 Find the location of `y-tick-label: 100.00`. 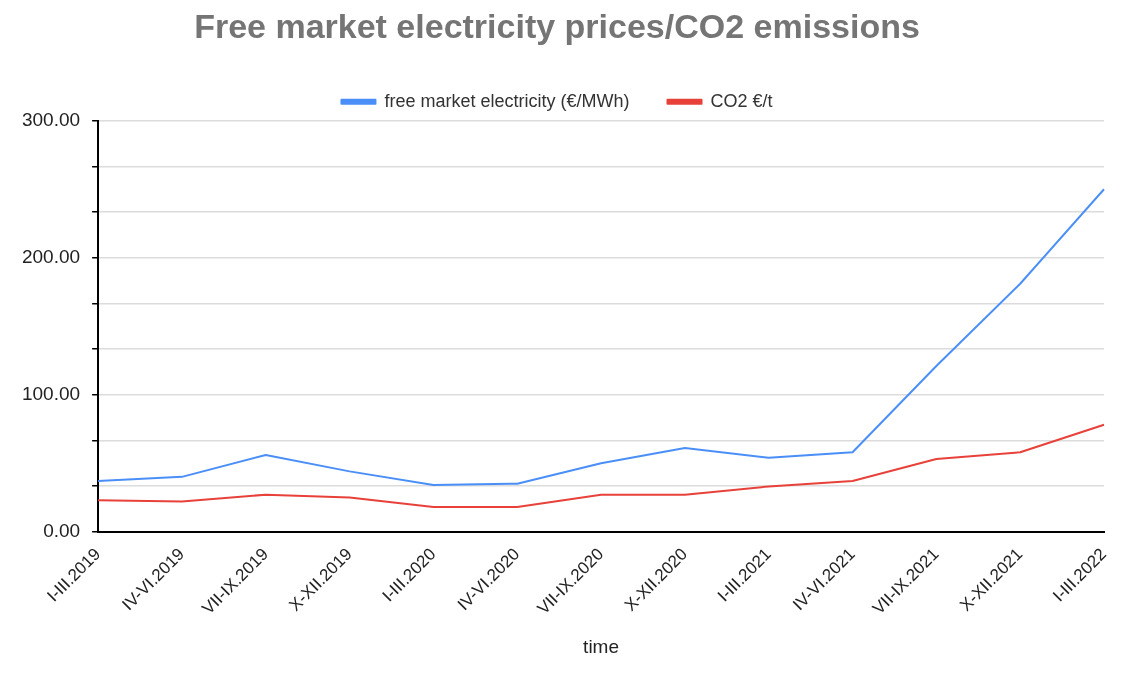

y-tick-label: 100.00 is located at coordinates (51, 393).